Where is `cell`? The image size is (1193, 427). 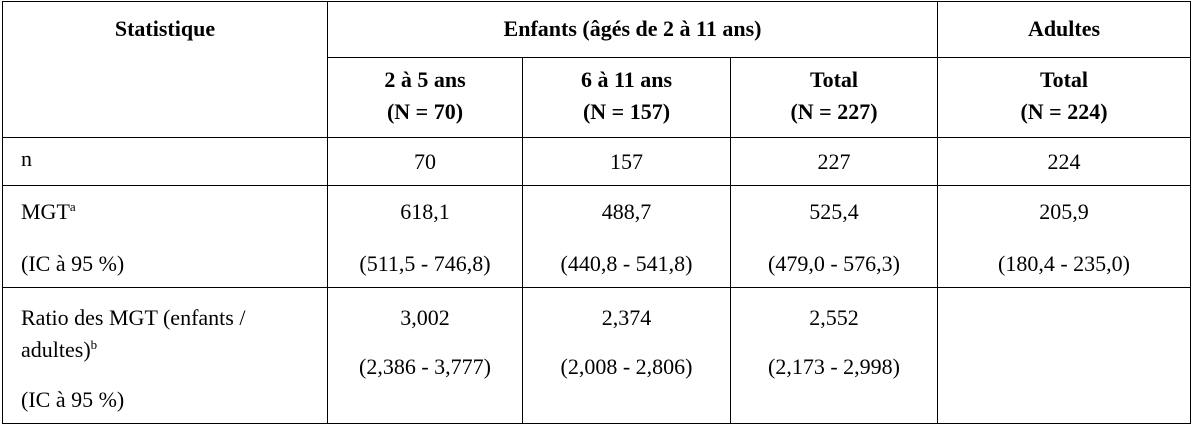 cell is located at coordinates (1064, 355).